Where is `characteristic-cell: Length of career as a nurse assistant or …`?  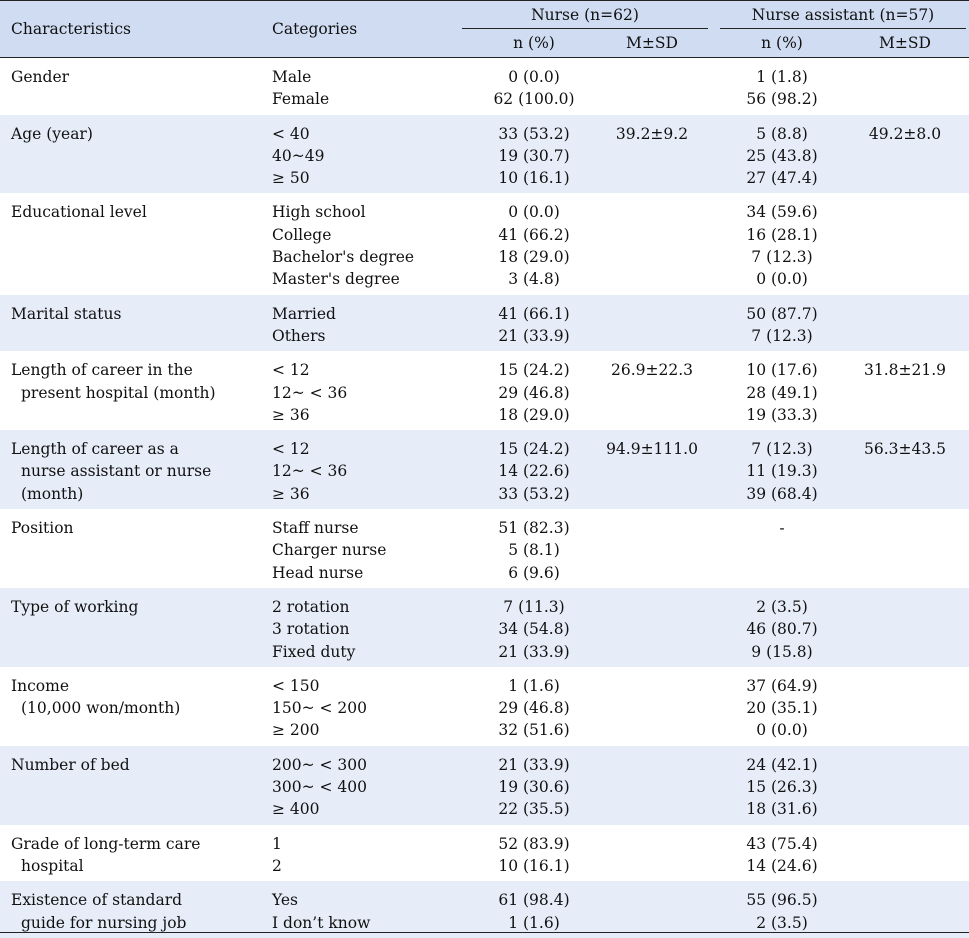 characteristic-cell: Length of career as a nurse assistant or … is located at coordinates (111, 471).